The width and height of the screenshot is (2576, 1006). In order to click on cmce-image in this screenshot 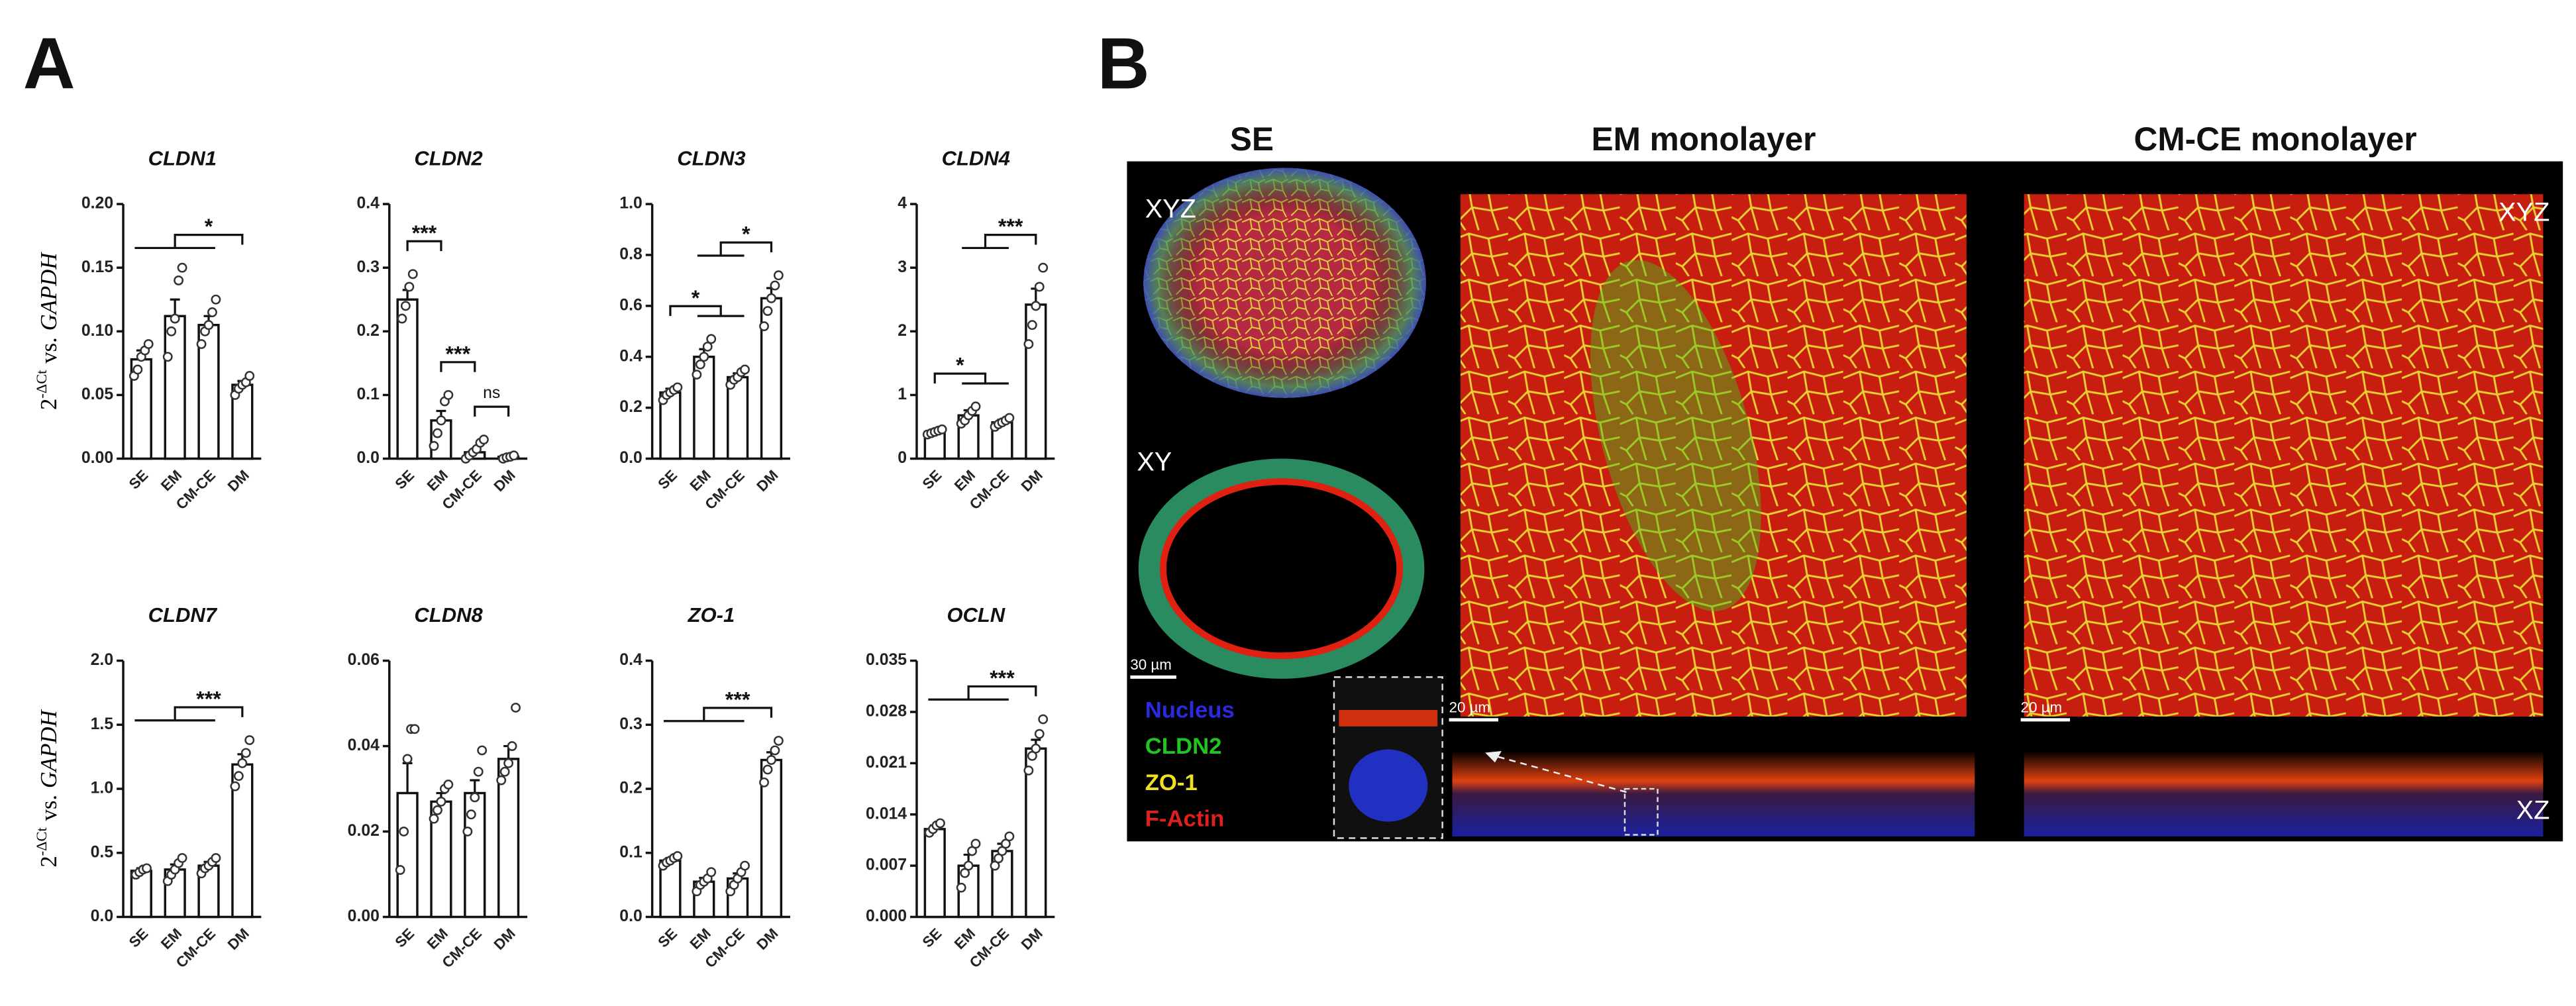, I will do `click(2284, 455)`.